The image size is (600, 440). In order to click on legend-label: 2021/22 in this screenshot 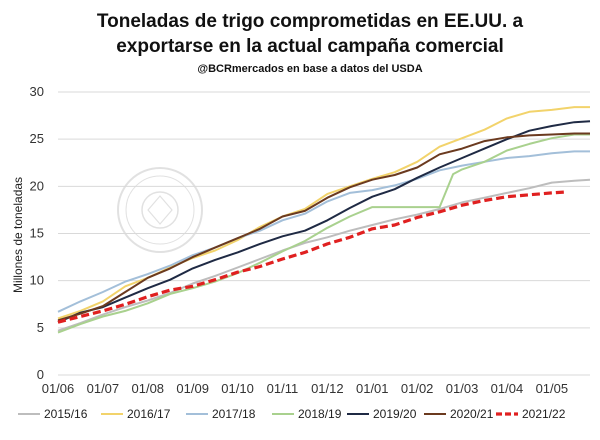, I will do `click(544, 414)`.